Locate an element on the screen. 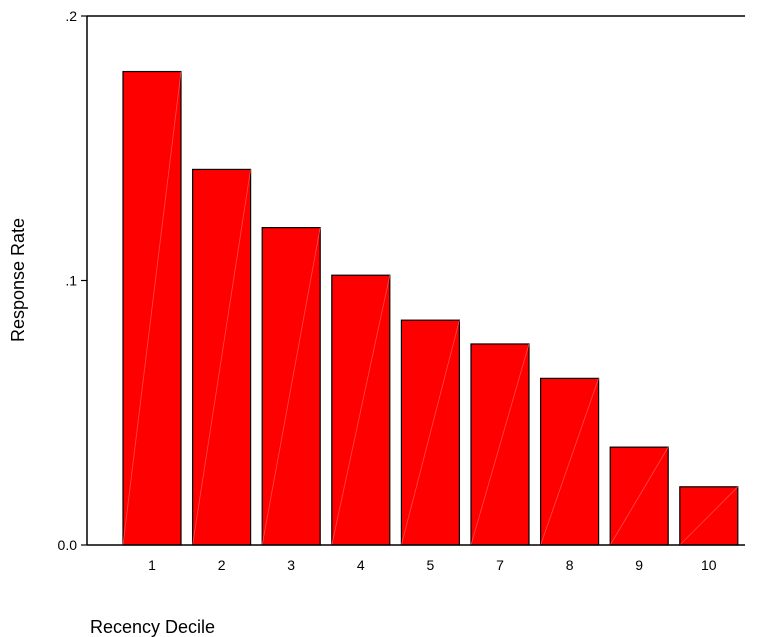 The height and width of the screenshot is (637, 759). x-axis-title: Recency Decile is located at coordinates (152, 627).